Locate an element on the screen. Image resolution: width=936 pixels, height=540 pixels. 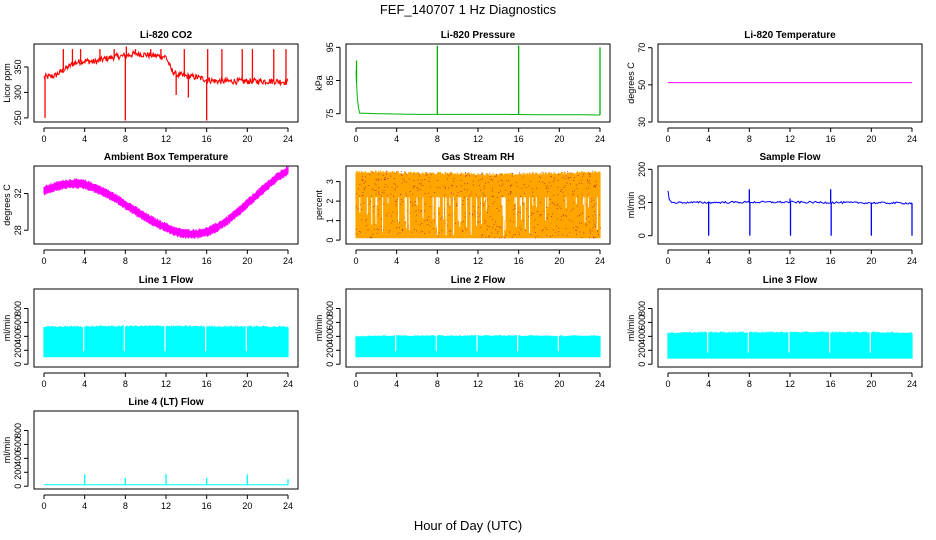
panel-title: Line 3 Flow is located at coordinates (790, 280).